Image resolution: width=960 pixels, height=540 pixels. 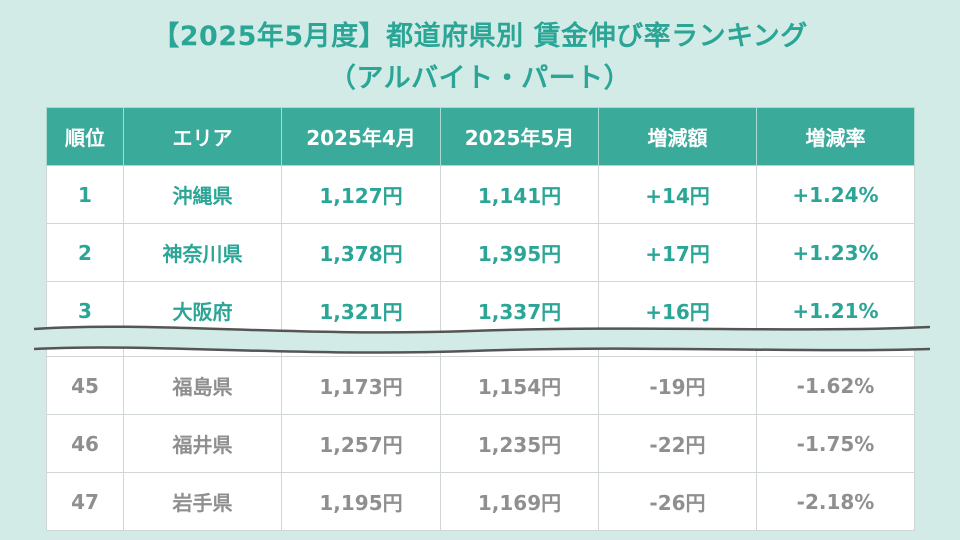 I want to click on table-gap-row, so click(x=480, y=348).